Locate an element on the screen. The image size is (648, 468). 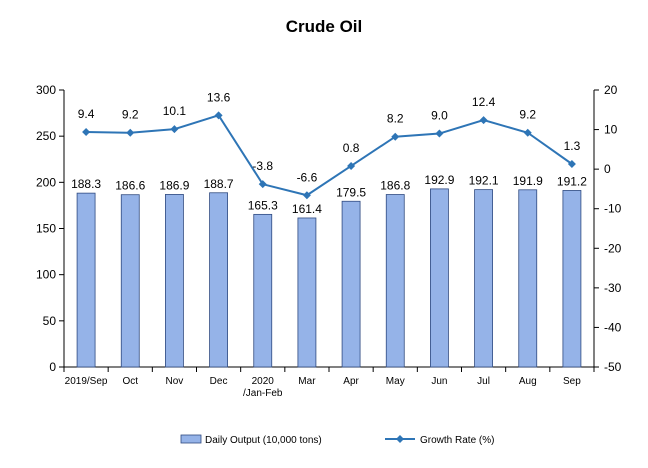
bar-value-label: 188.7 is located at coordinates (219, 184).